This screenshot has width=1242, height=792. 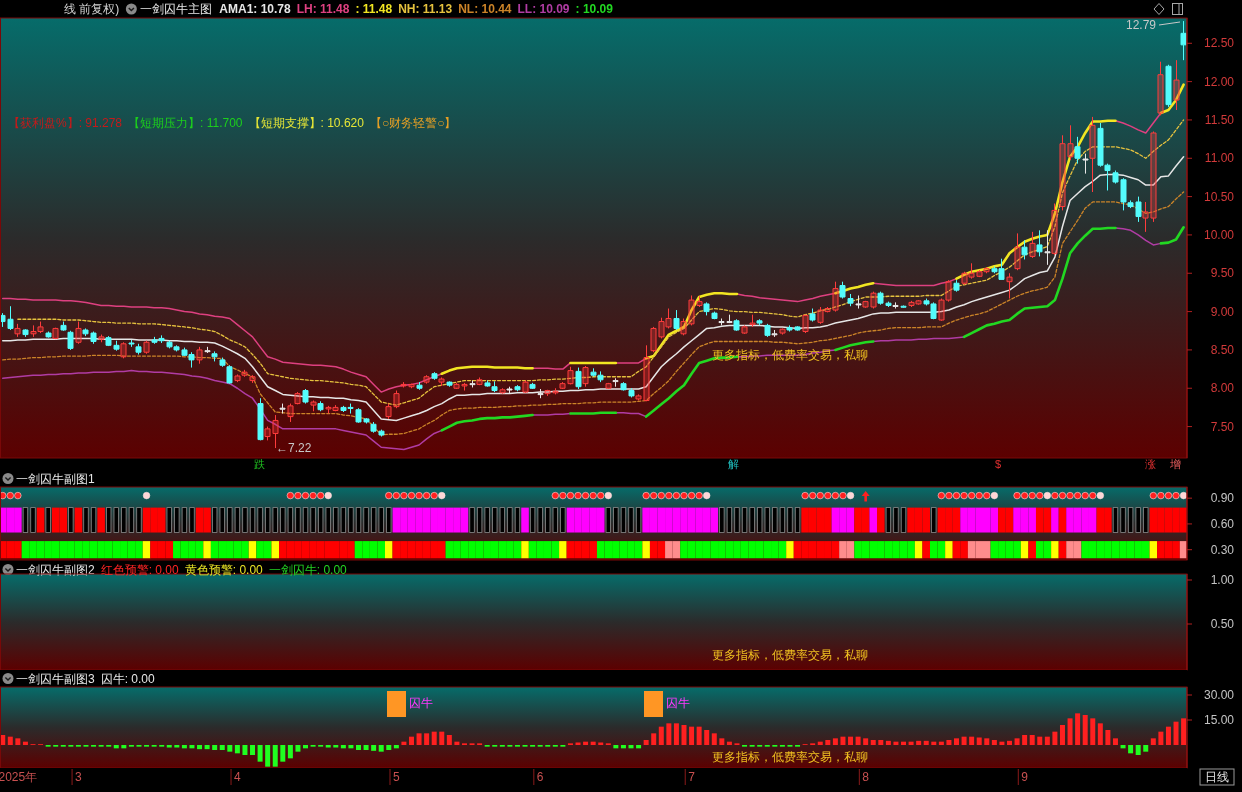 I want to click on ytick: 8.00, so click(x=1222, y=388).